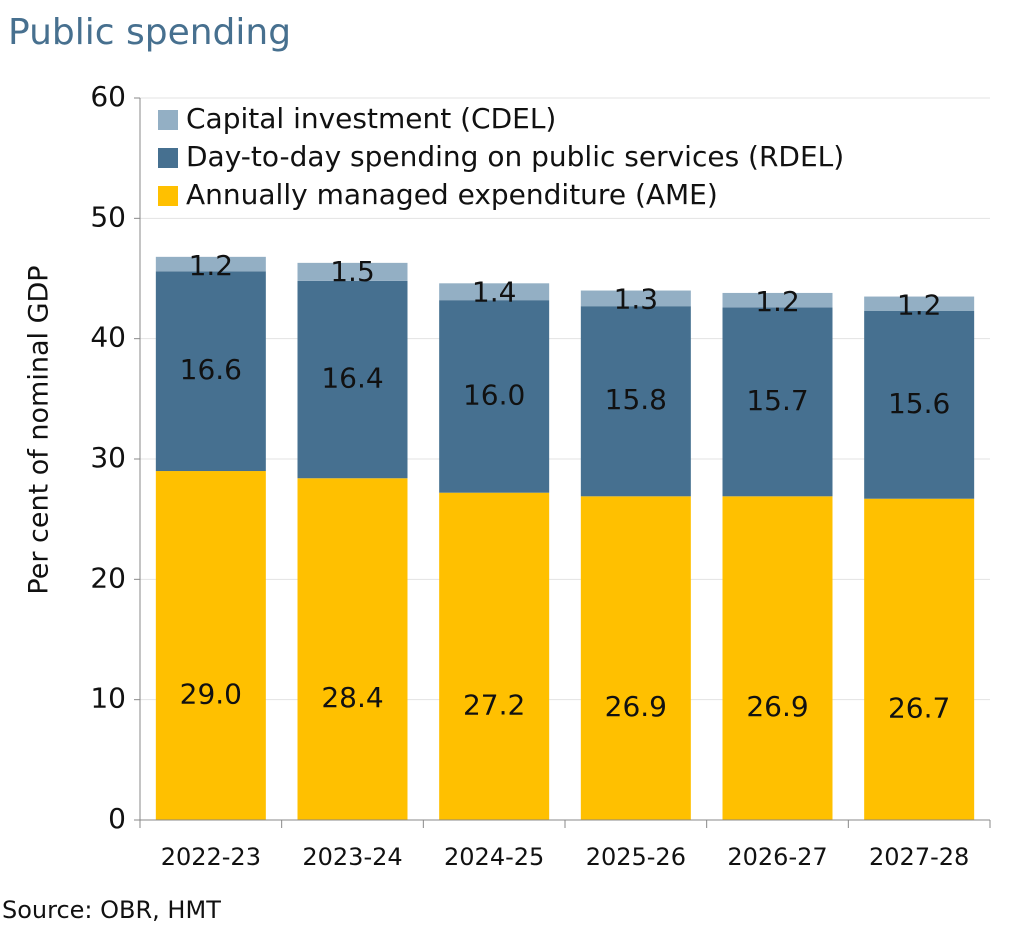 This screenshot has width=1024, height=932. I want to click on data-label: 1.3, so click(636, 299).